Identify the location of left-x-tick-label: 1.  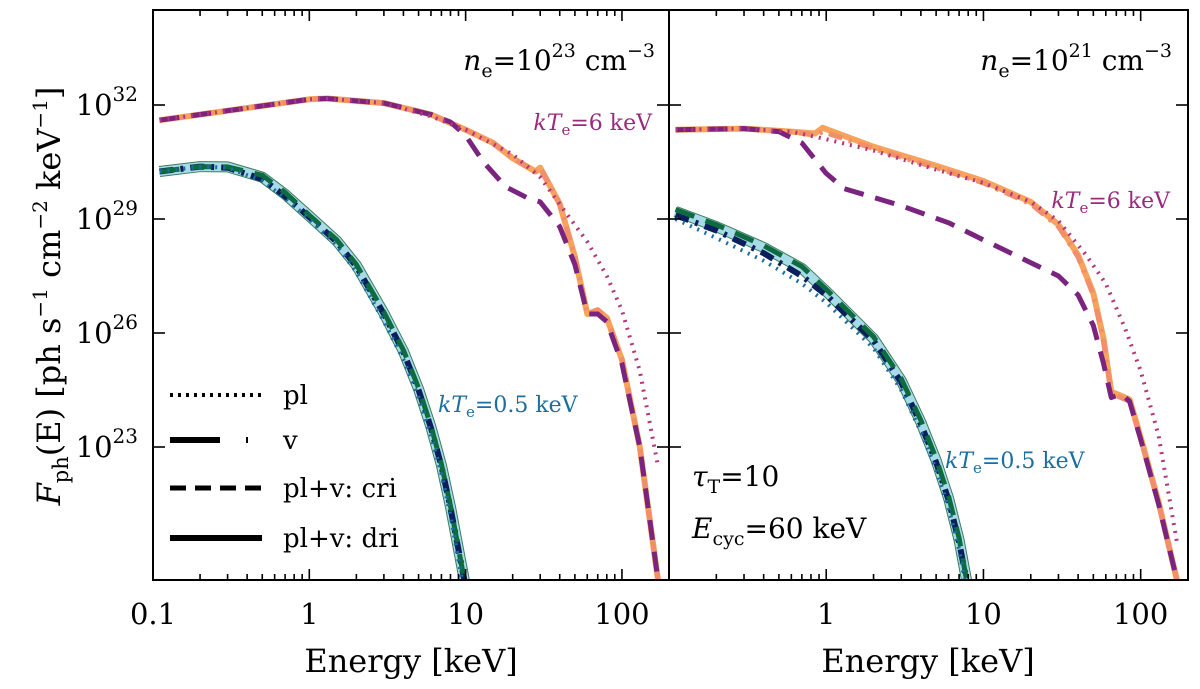
(309, 614).